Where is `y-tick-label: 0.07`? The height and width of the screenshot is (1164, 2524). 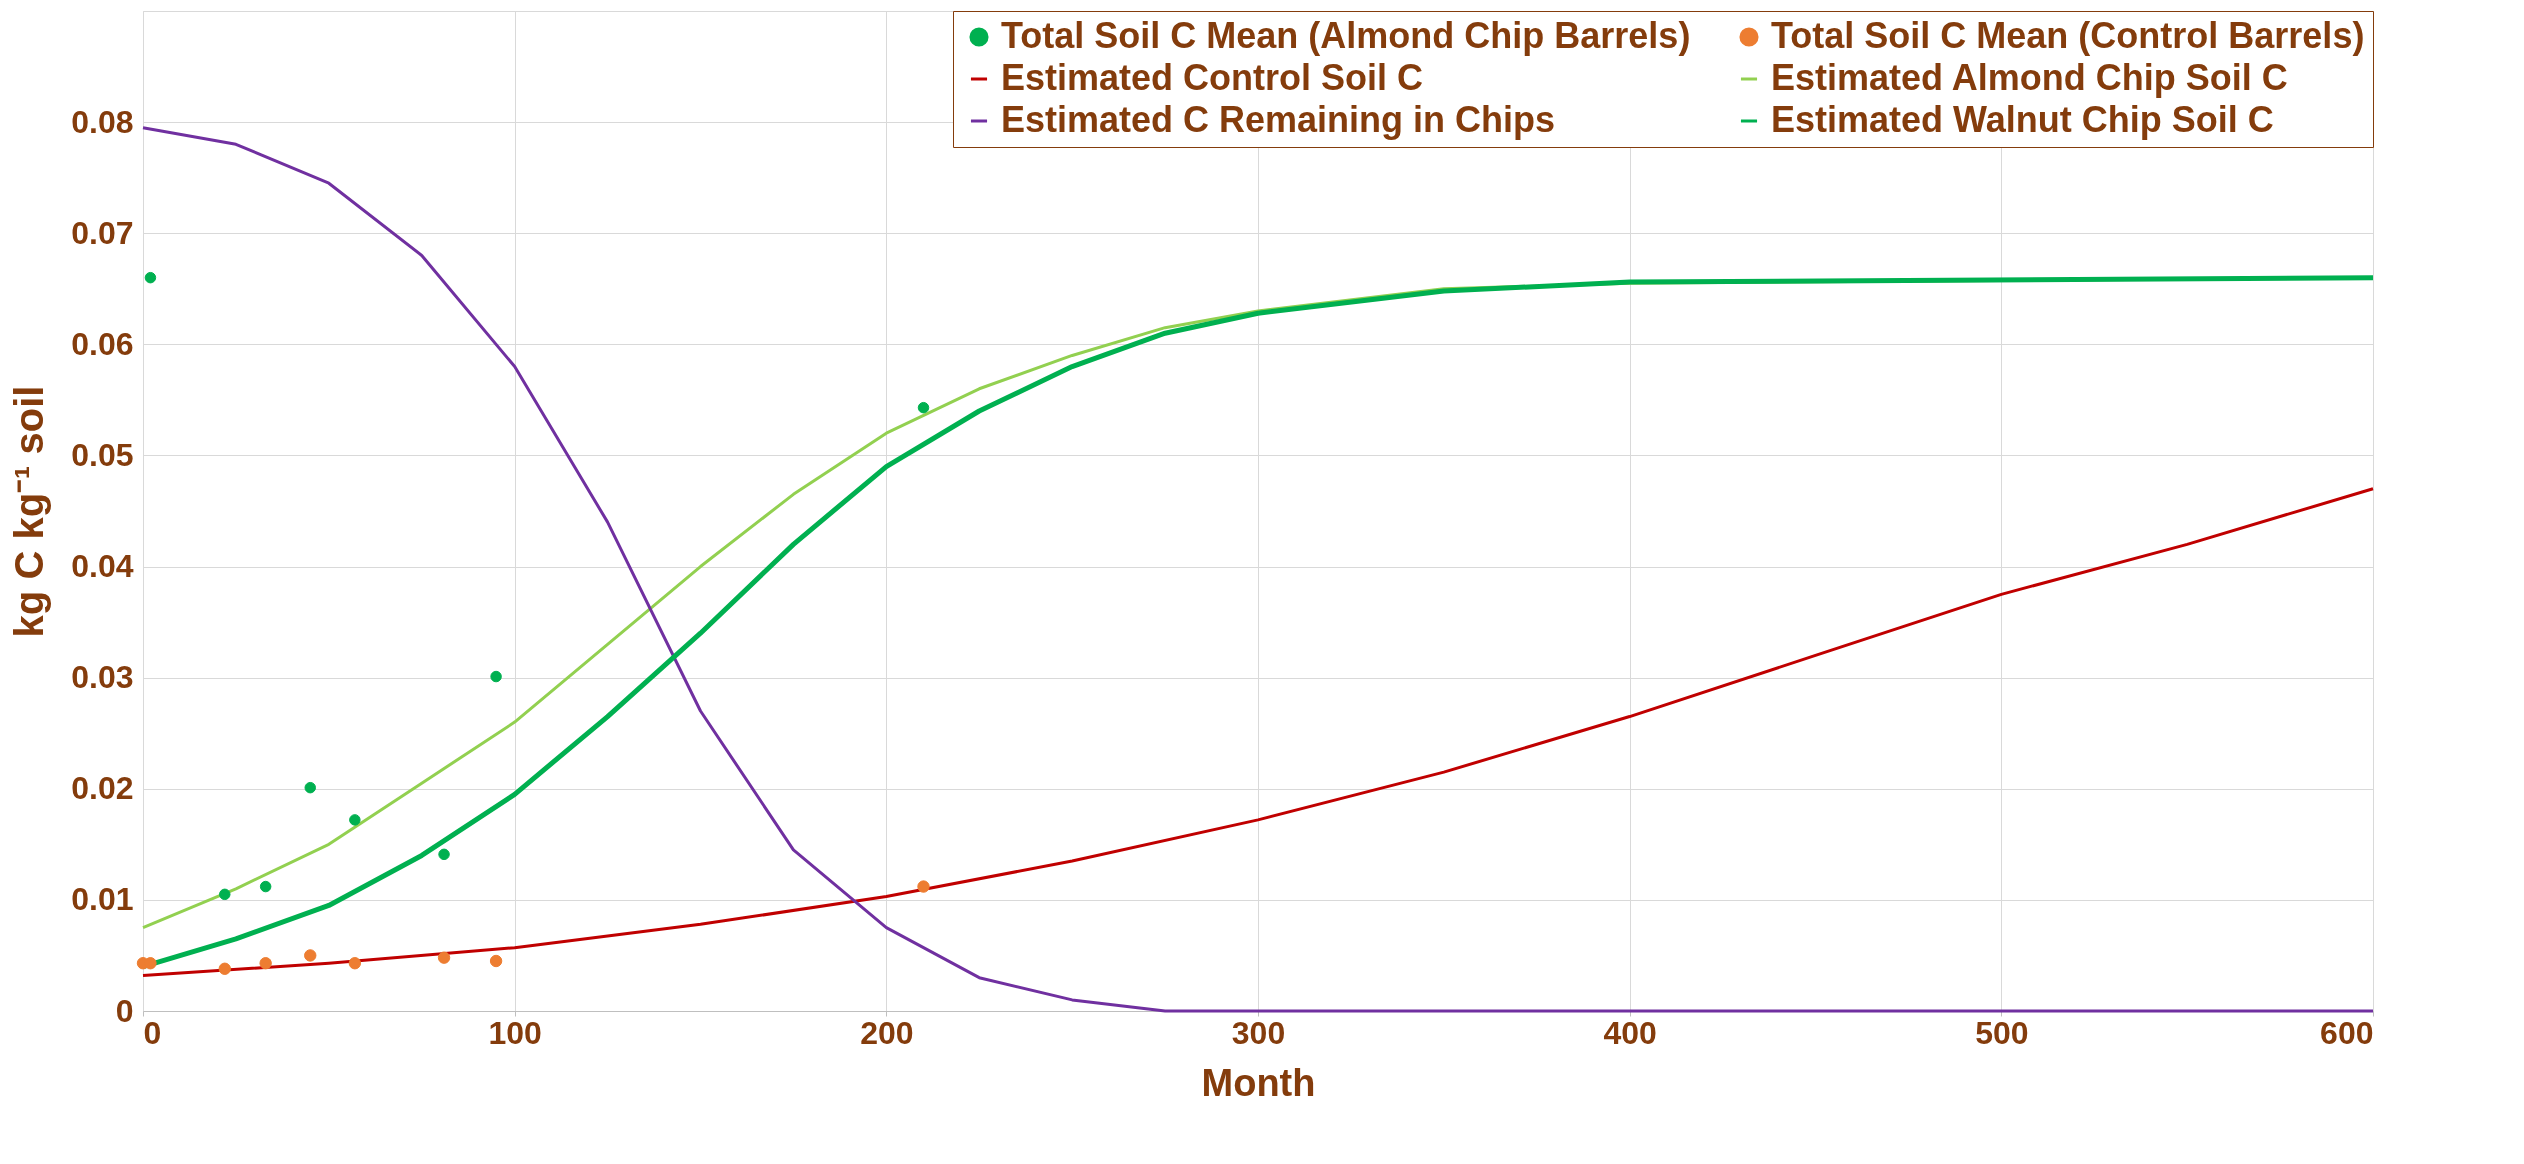
y-tick-label: 0.07 is located at coordinates (102, 232).